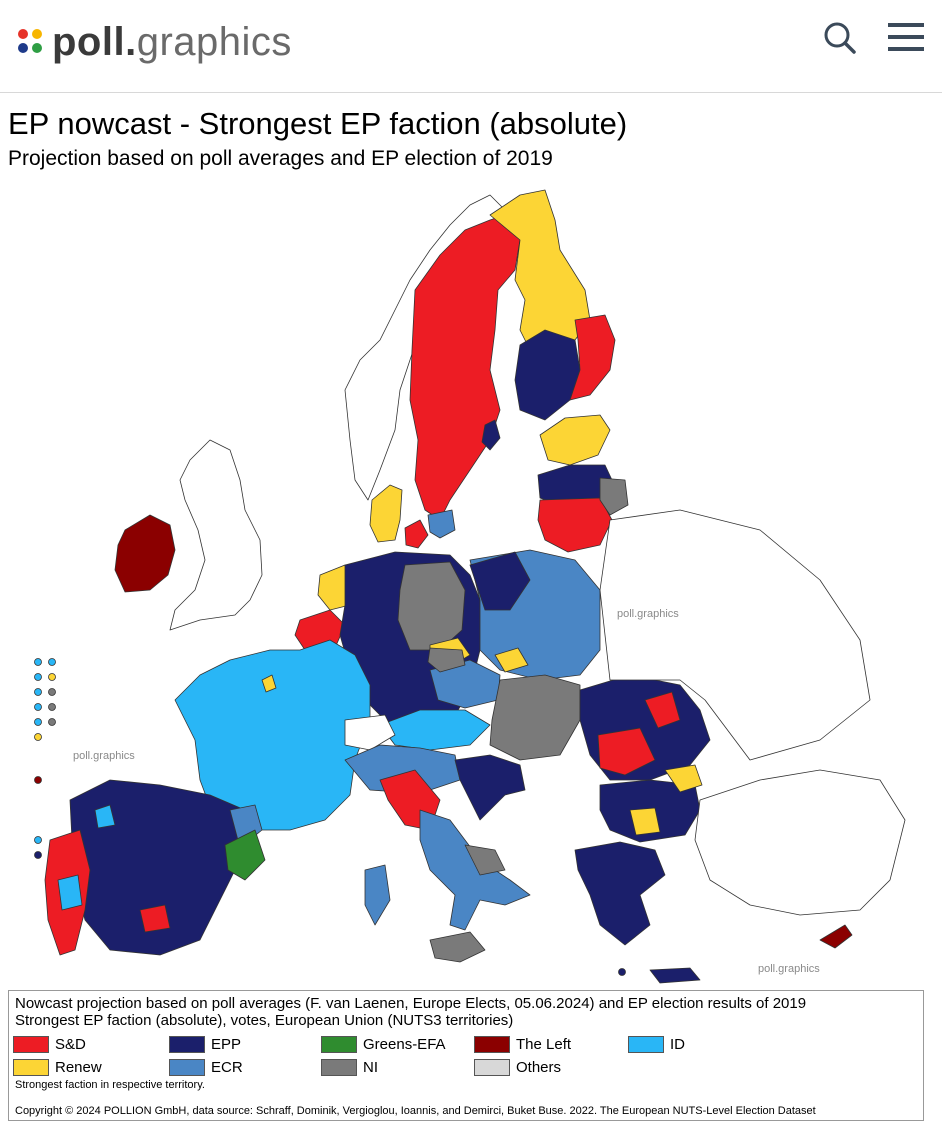 The image size is (942, 1130). Describe the element at coordinates (70, 892) in the screenshot. I see `portugal-id-patch` at that location.